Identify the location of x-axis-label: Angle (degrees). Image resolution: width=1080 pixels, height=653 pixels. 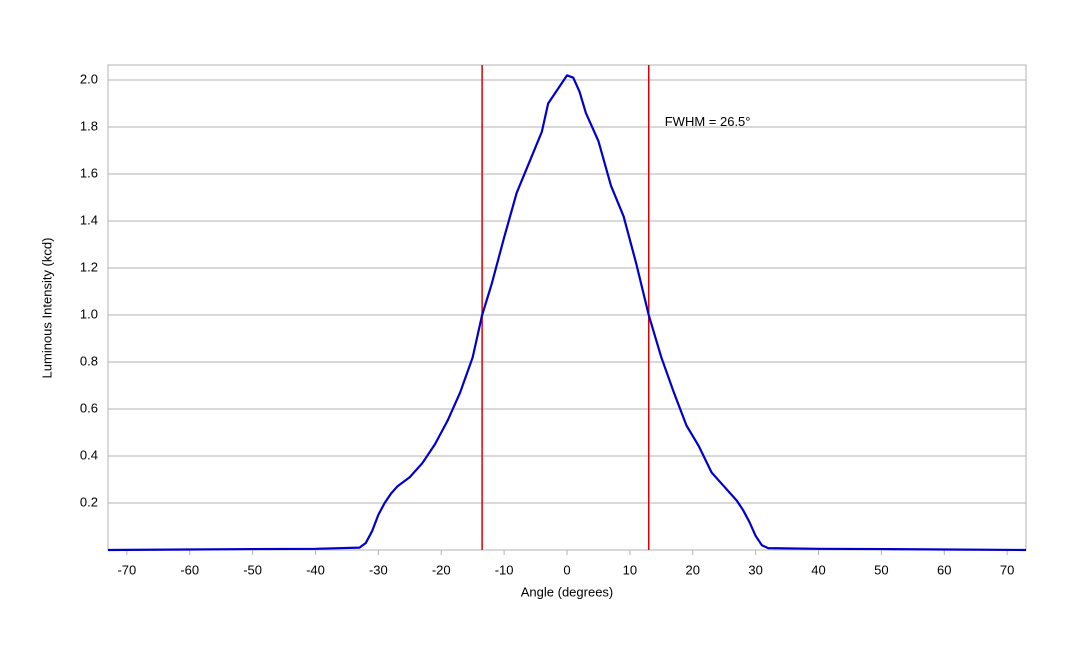
(567, 591).